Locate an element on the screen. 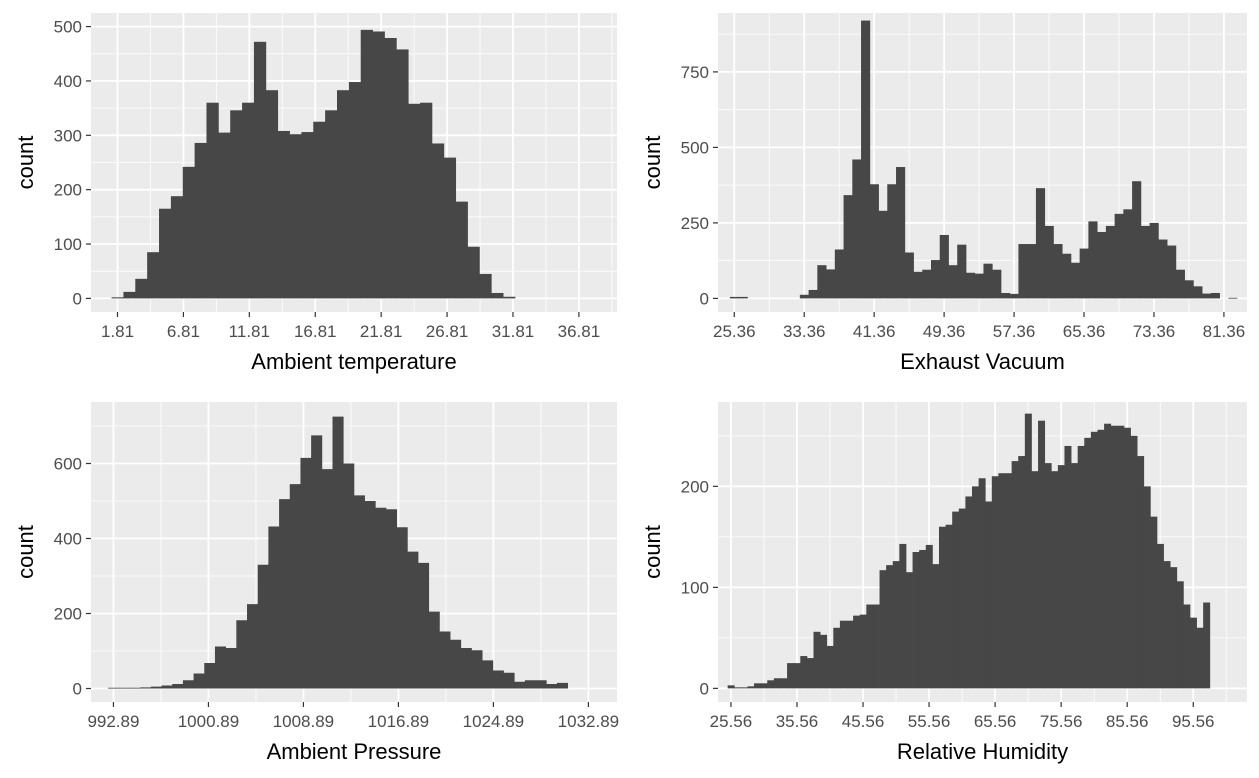 This screenshot has width=1259, height=778. x-axis-title: Relative Humidity is located at coordinates (982, 751).